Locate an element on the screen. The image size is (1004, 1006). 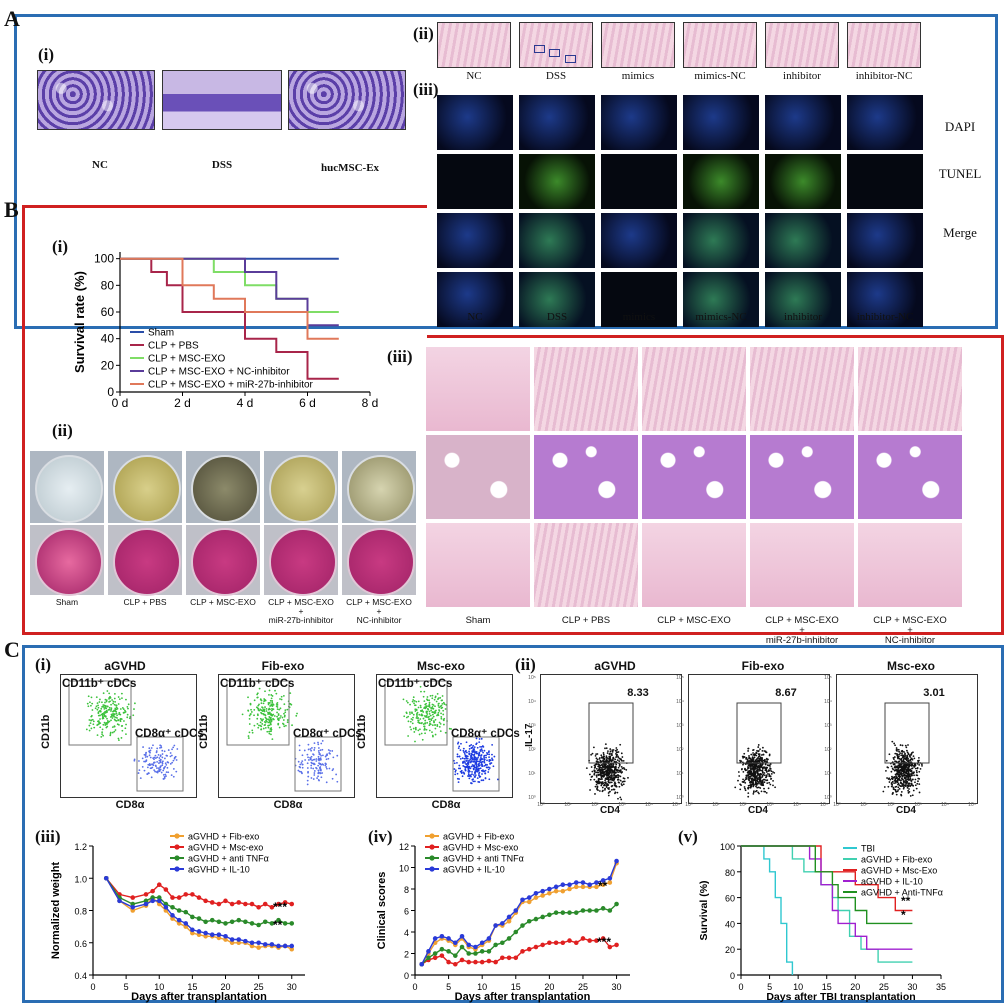
x-axis-label: Days after transplantation is located at coordinates (523, 997).